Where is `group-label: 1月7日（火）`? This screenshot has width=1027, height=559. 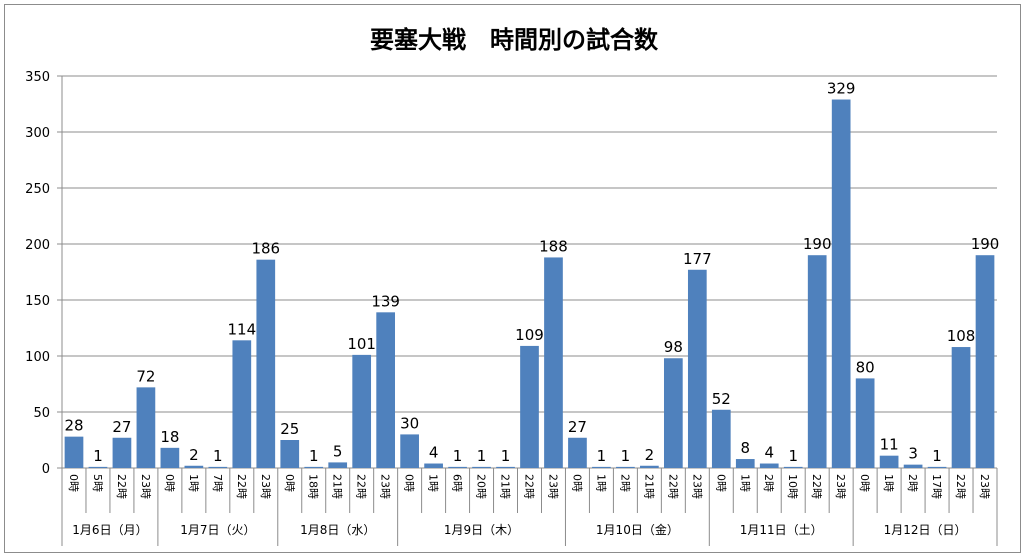
group-label: 1月7日（火） is located at coordinates (217, 530).